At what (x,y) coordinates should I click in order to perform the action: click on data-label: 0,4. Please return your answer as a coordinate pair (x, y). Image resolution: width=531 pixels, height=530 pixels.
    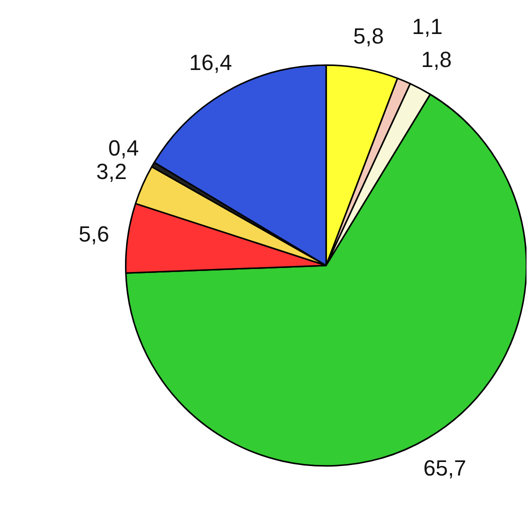
    Looking at the image, I should click on (123, 148).